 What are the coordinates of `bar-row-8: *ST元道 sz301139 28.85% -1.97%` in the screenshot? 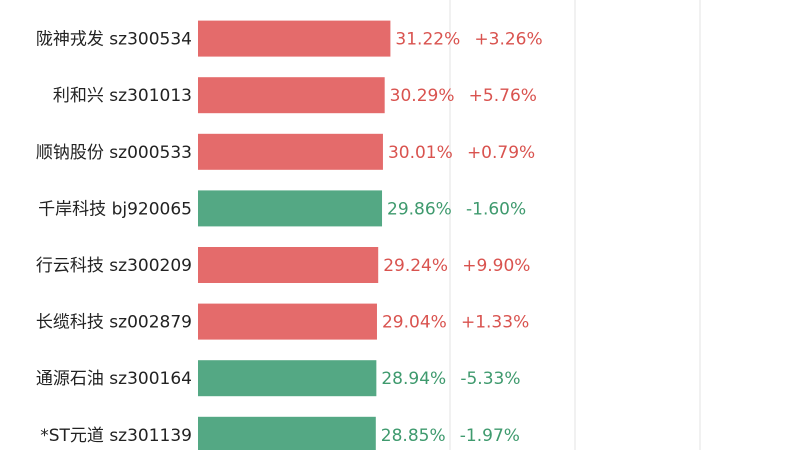 It's located at (280, 433).